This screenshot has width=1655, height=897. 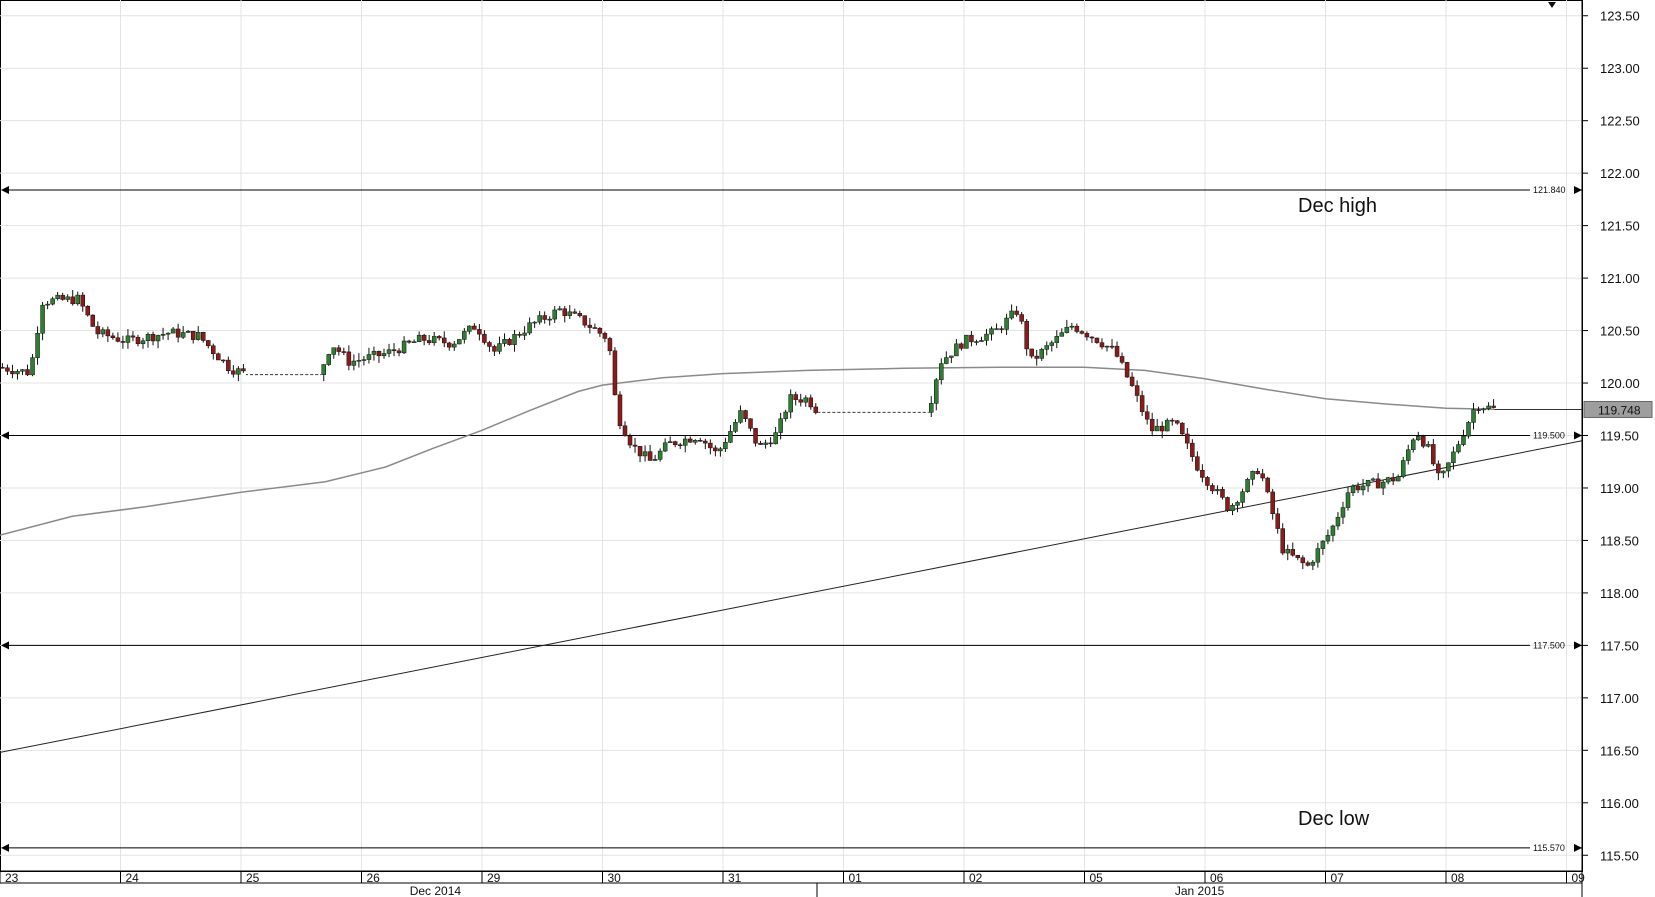 I want to click on current-price-label: 119.748, so click(x=1619, y=410).